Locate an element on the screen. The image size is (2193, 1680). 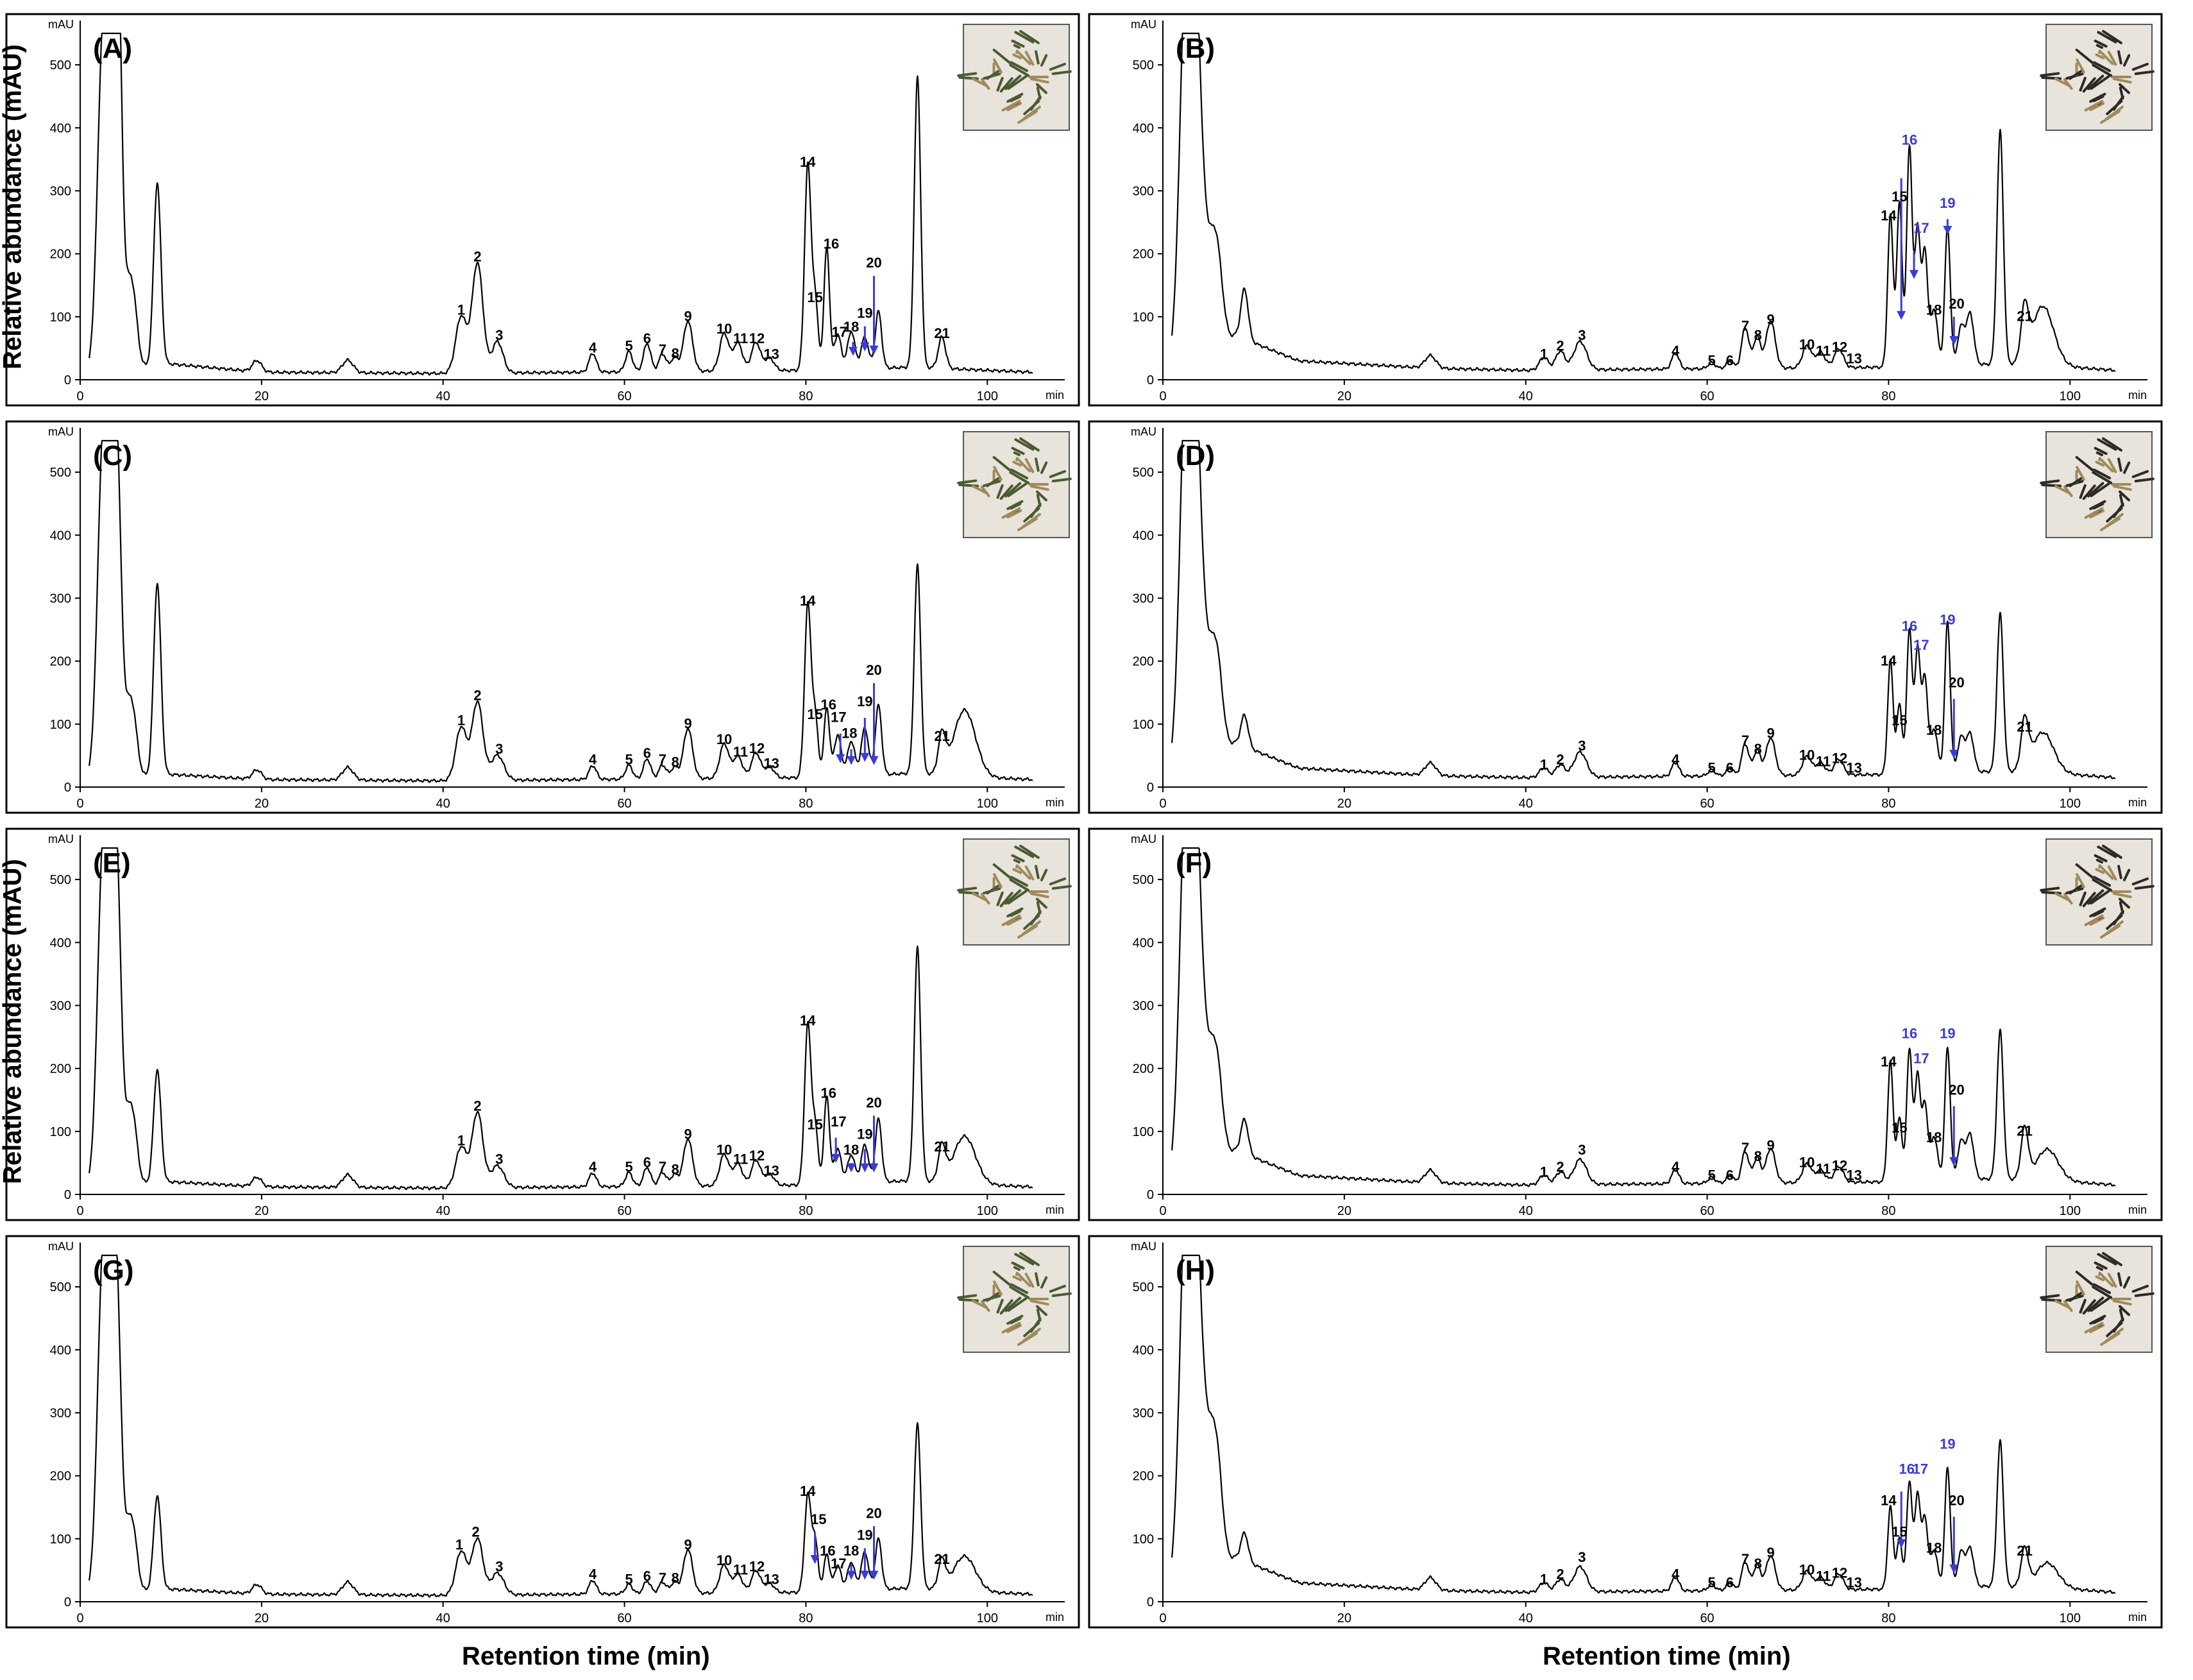
panel-f-frame is located at coordinates (1625, 1024).